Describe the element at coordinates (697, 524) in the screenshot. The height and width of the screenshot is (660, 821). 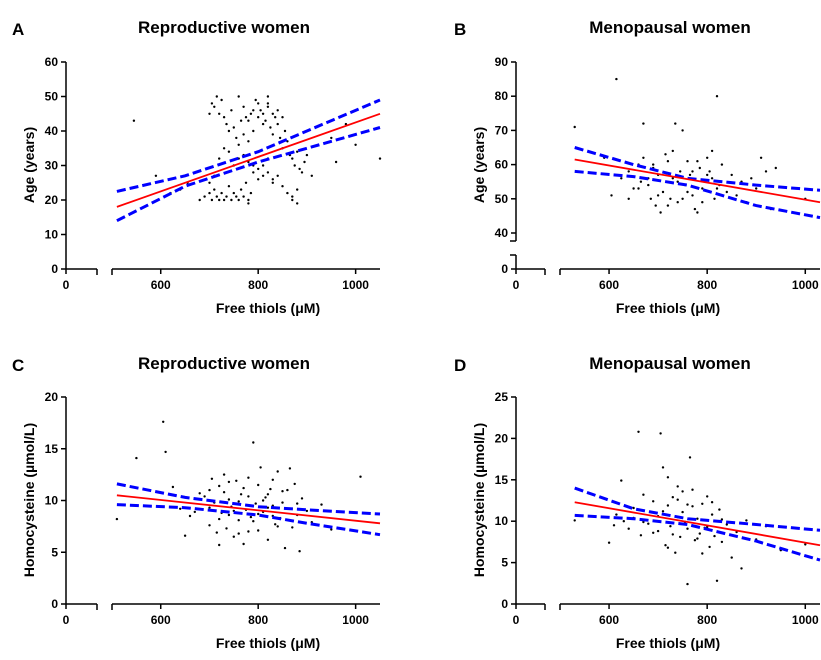
I see `regression-line-d` at that location.